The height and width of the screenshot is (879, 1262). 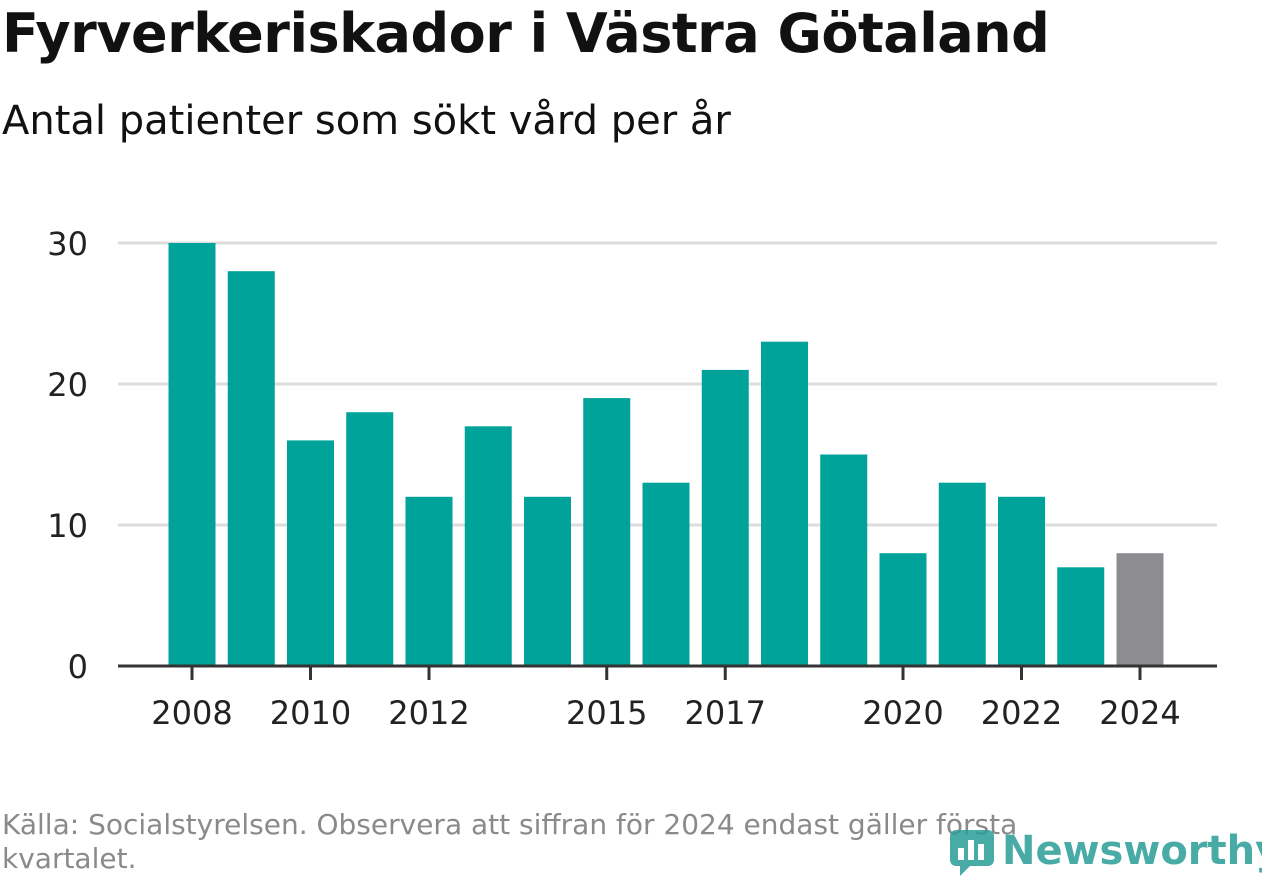 I want to click on logo-text: Newsworthy, so click(x=1132, y=851).